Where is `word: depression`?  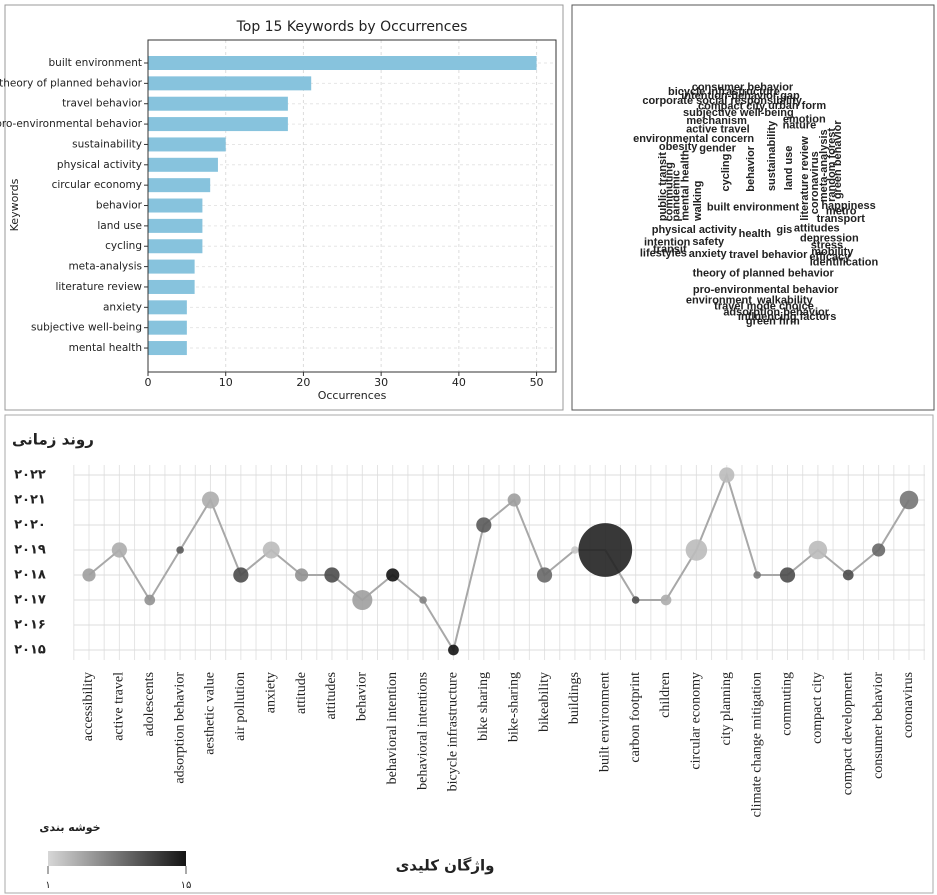 word: depression is located at coordinates (829, 238).